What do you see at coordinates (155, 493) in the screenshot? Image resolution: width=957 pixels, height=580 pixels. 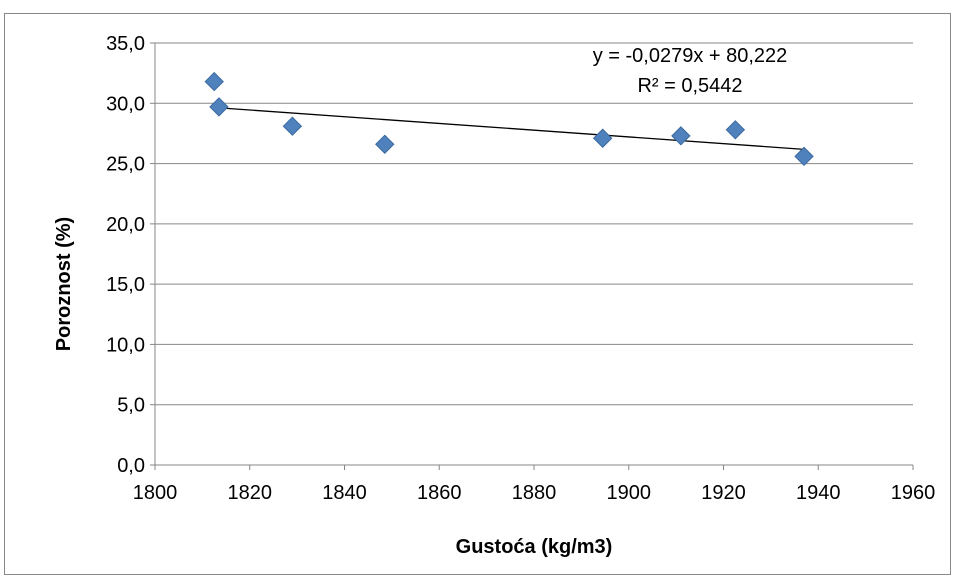 I see `x-tick-label: 1800` at bounding box center [155, 493].